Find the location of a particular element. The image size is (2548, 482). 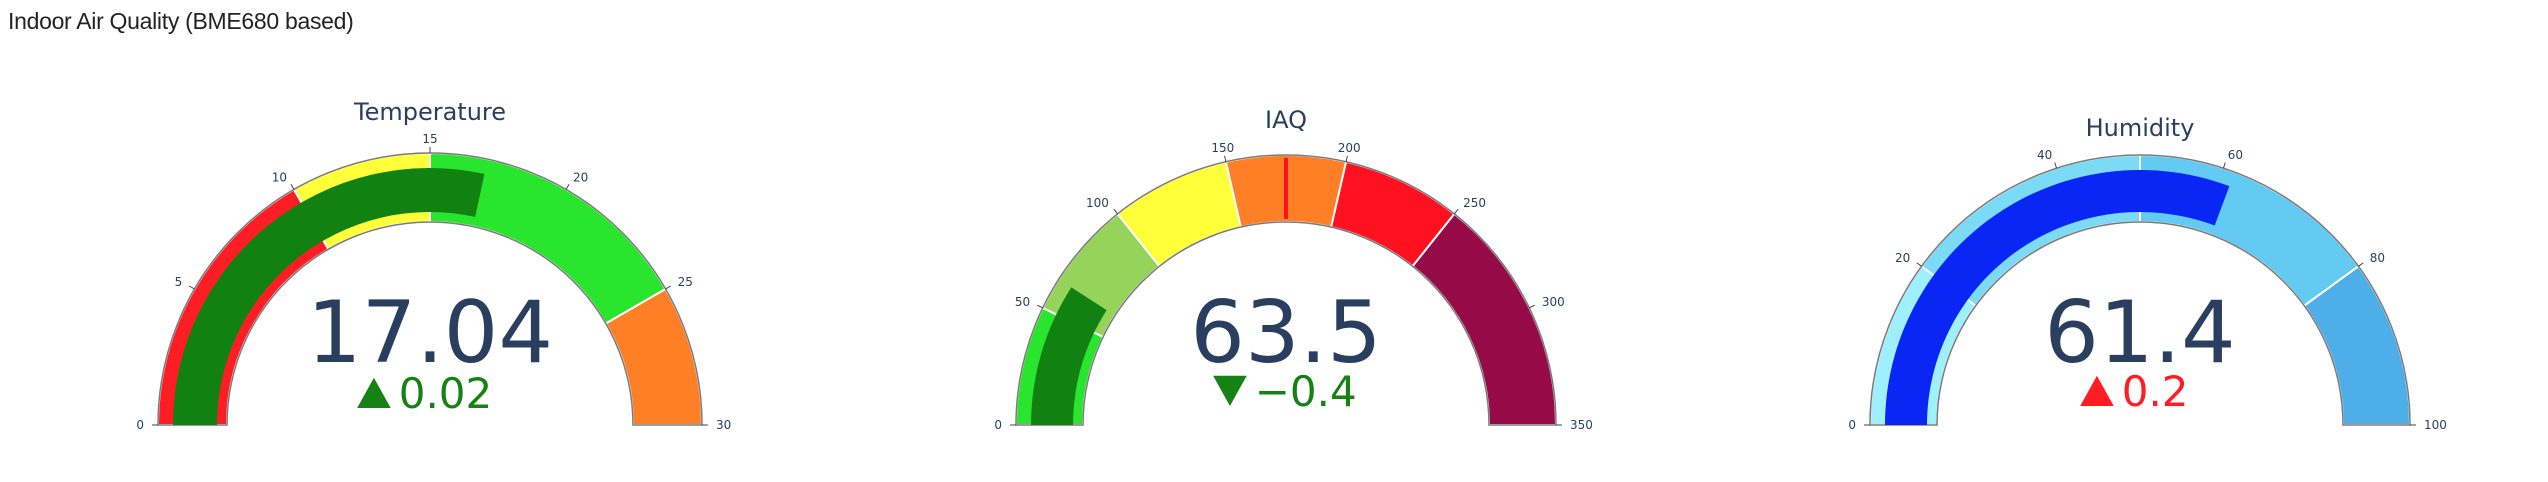

iaq-tick-label: 0 is located at coordinates (998, 425).